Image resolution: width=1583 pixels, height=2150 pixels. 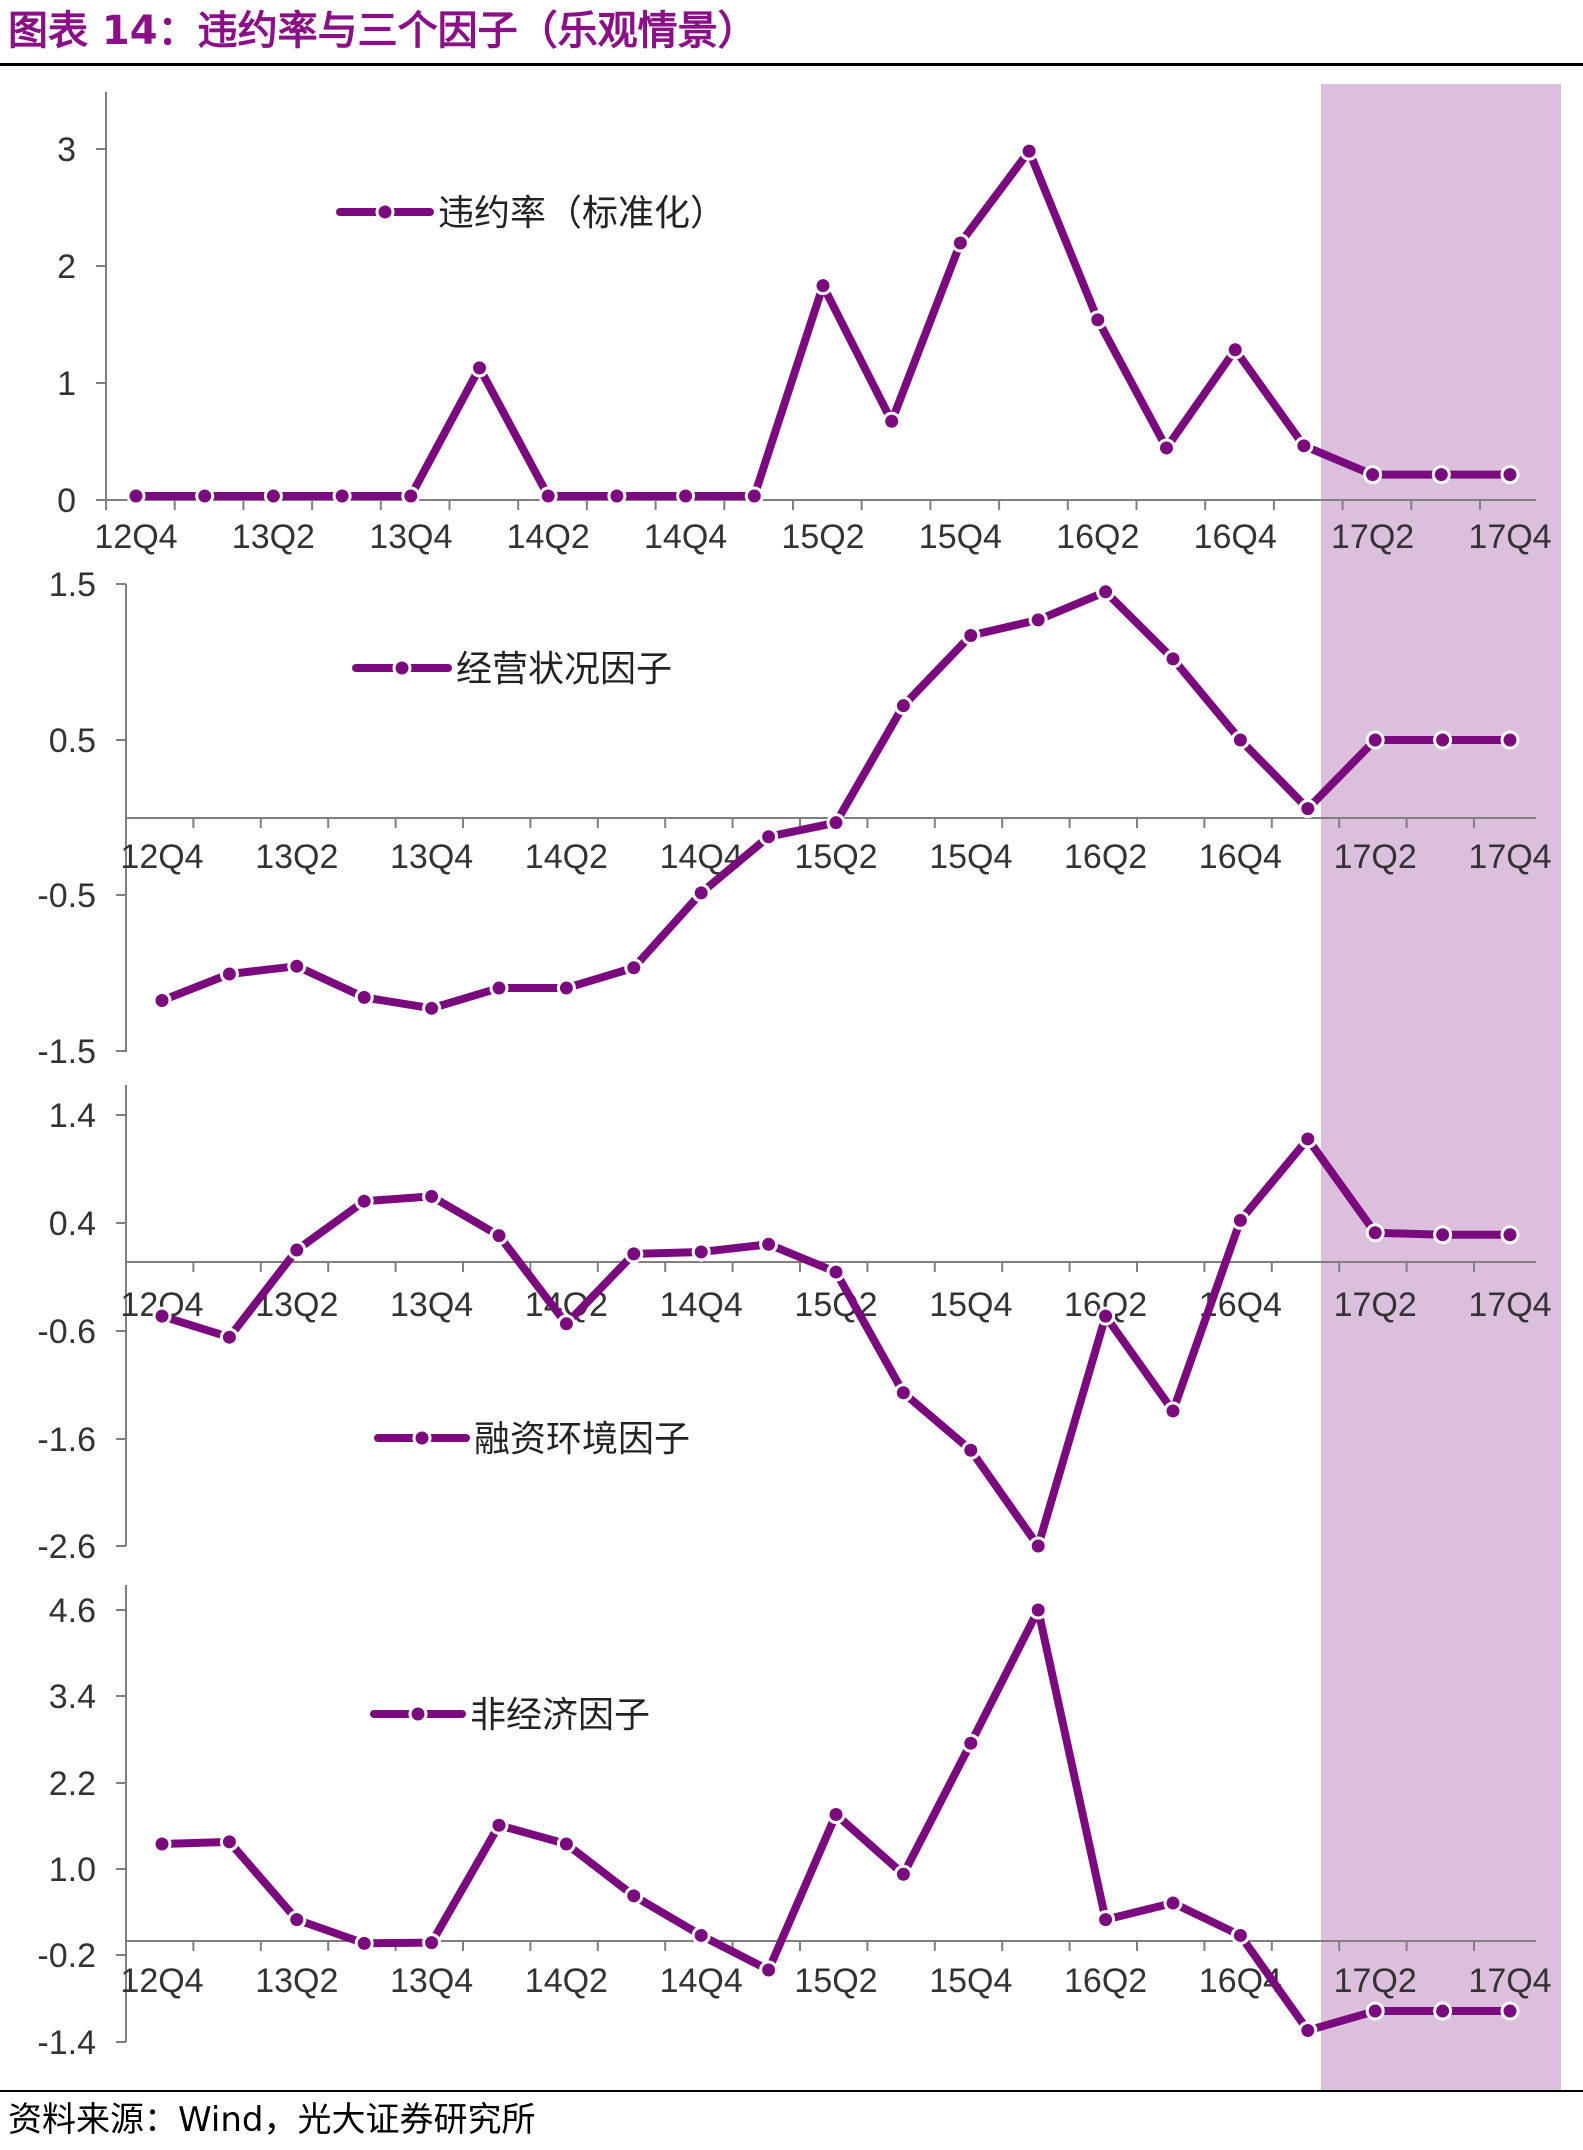 What do you see at coordinates (66, 1052) in the screenshot?
I see `y-tick-label: -1.5` at bounding box center [66, 1052].